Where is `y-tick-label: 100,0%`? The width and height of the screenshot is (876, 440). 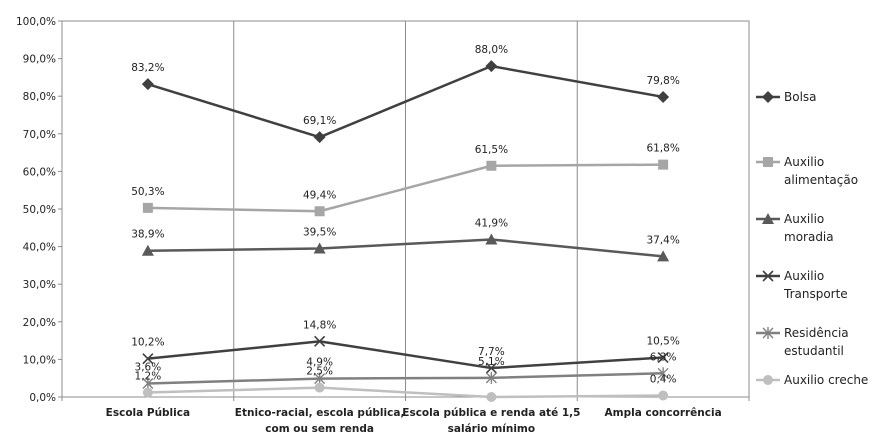 y-tick-label: 100,0% is located at coordinates (36, 22).